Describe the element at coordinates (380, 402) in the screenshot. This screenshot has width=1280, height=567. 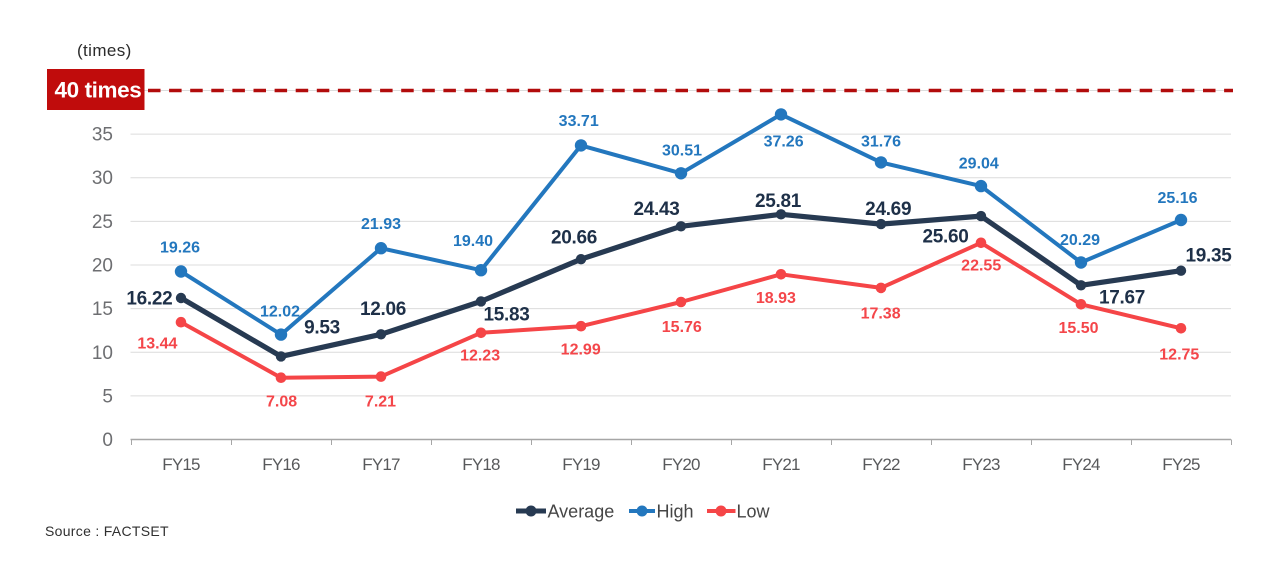
I see `svg-text: 7.21` at that location.